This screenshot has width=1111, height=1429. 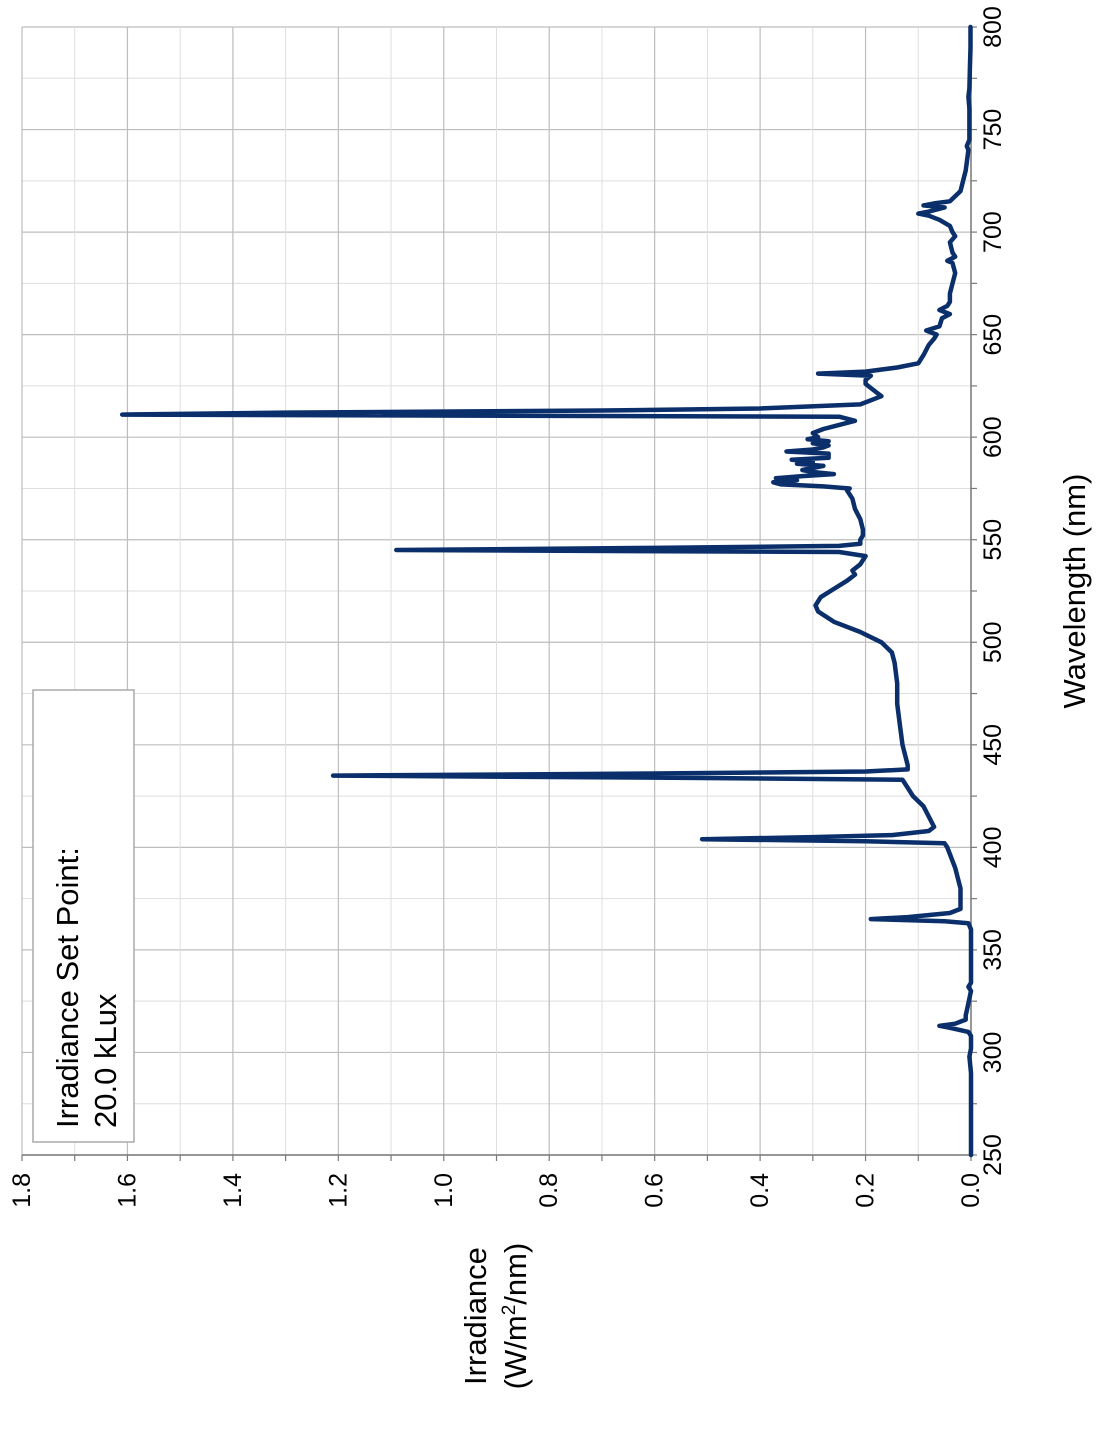 What do you see at coordinates (760, 1190) in the screenshot?
I see `y-tick-label: 0.4` at bounding box center [760, 1190].